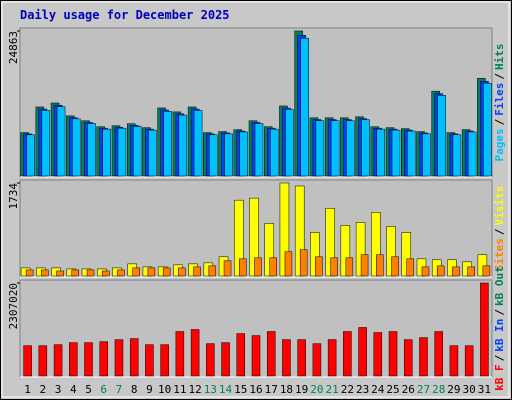 This screenshot has height=400, width=512. What do you see at coordinates (438, 389) in the screenshot?
I see `x-tick-label: 28` at bounding box center [438, 389].